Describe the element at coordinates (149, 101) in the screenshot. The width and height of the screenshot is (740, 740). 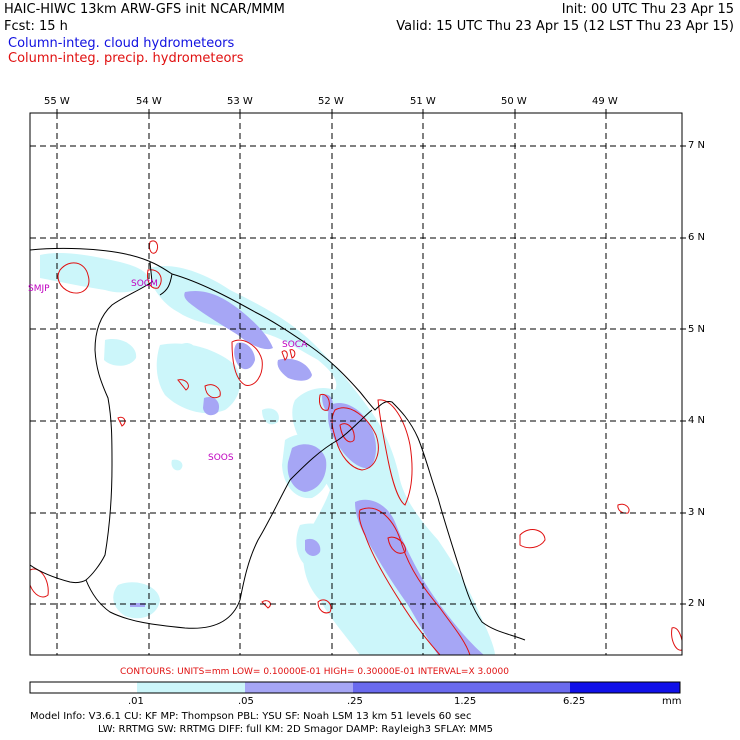
I see `lon-label: 54 W` at that location.